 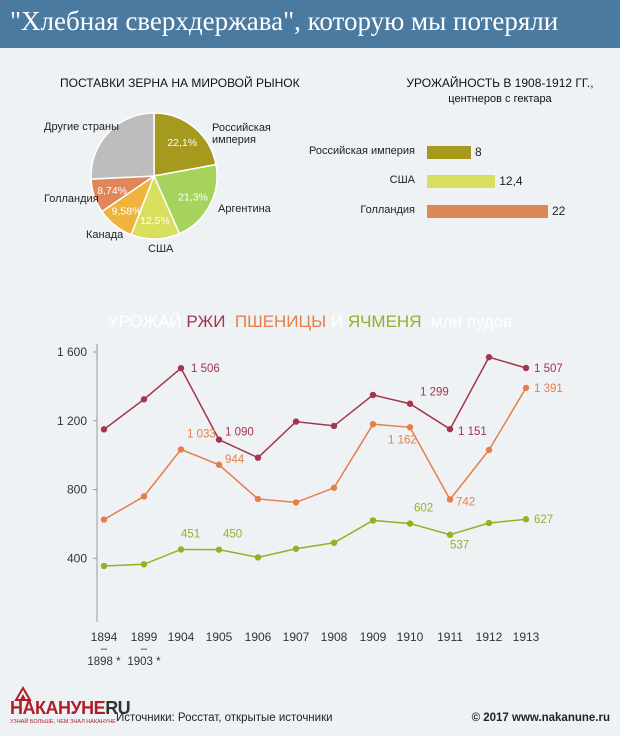 What do you see at coordinates (82, 127) in the screenshot?
I see `pie-category-label: Другие страны` at bounding box center [82, 127].